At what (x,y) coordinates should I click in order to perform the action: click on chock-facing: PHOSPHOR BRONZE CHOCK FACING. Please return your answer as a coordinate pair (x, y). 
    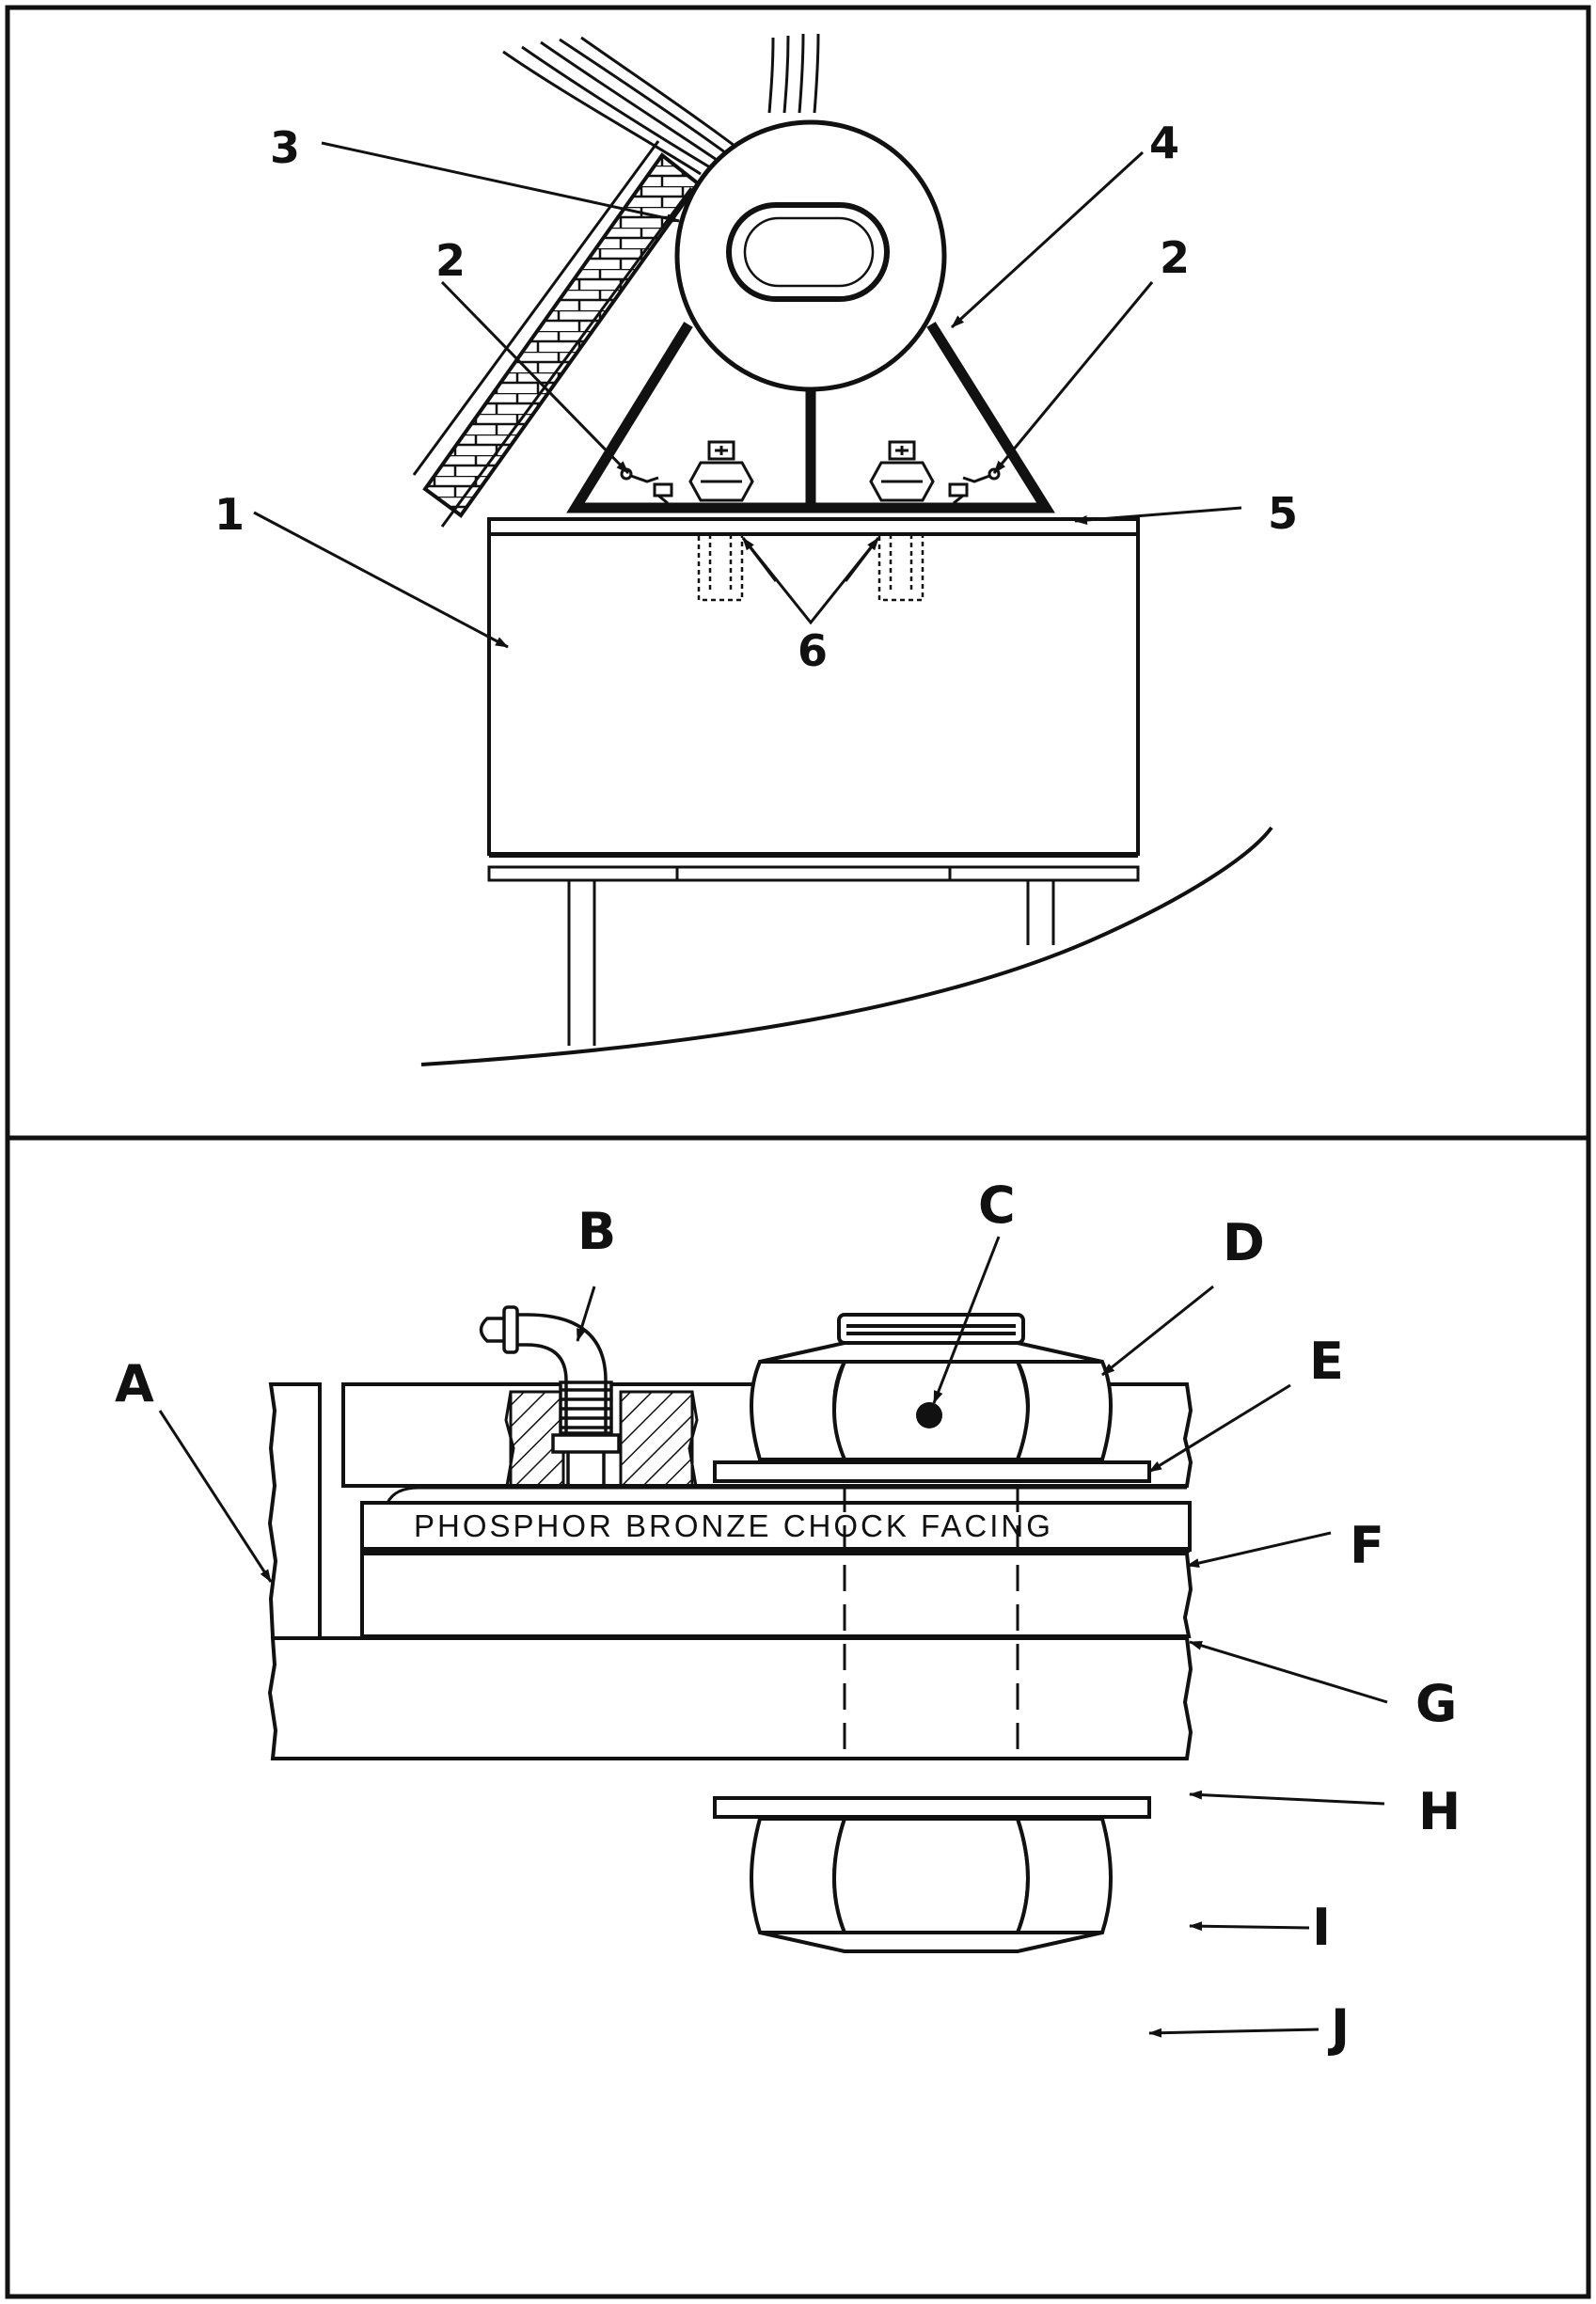
    Looking at the image, I should click on (776, 1519).